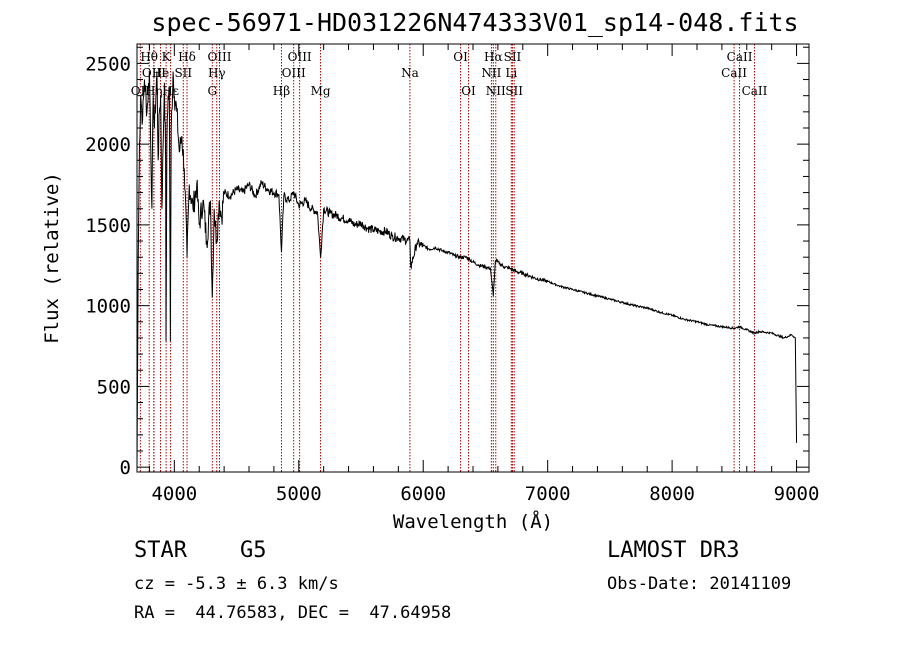 The width and height of the screenshot is (900, 649). What do you see at coordinates (281, 91) in the screenshot?
I see `line-label-12: Hβ` at bounding box center [281, 91].